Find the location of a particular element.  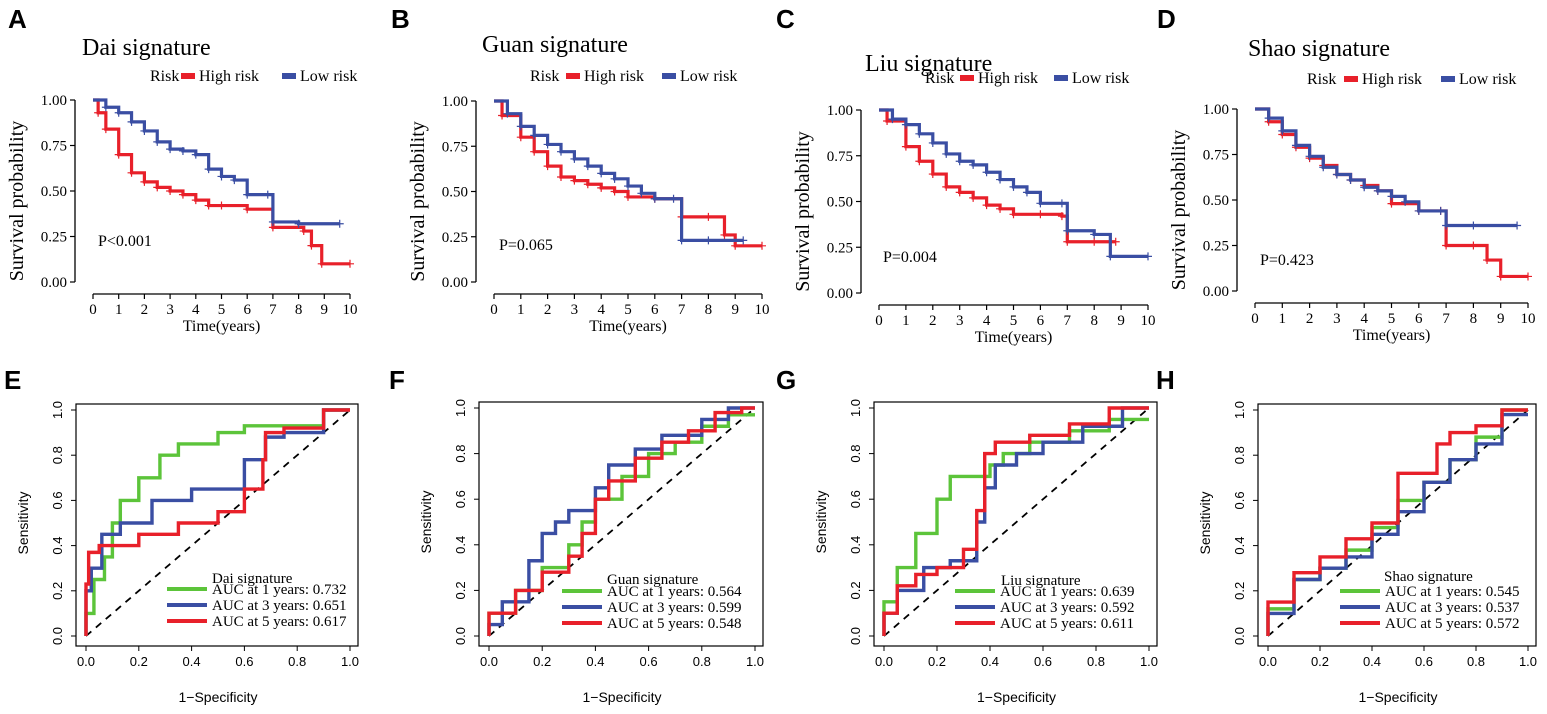

x-tick-label: 4 is located at coordinates (987, 321).